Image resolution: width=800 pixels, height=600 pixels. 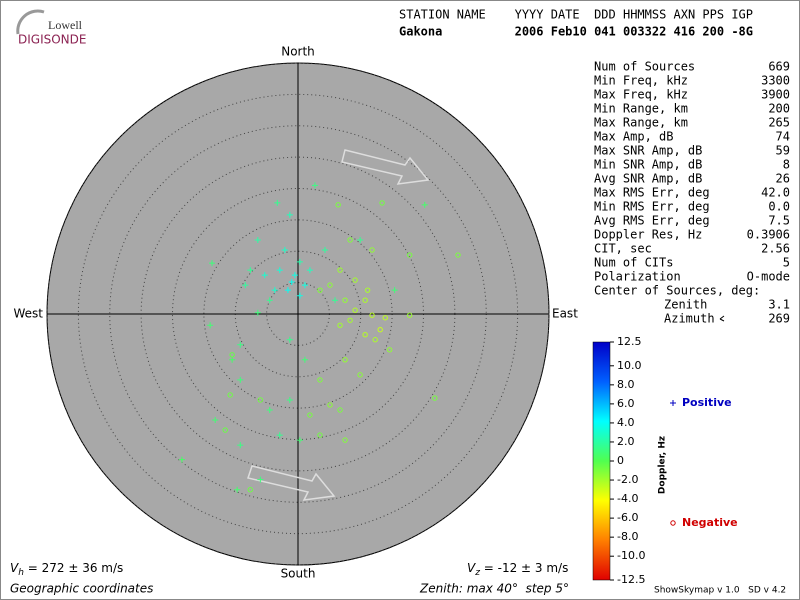 What do you see at coordinates (775, 193) in the screenshot?
I see `stats-value: 42.0` at bounding box center [775, 193].